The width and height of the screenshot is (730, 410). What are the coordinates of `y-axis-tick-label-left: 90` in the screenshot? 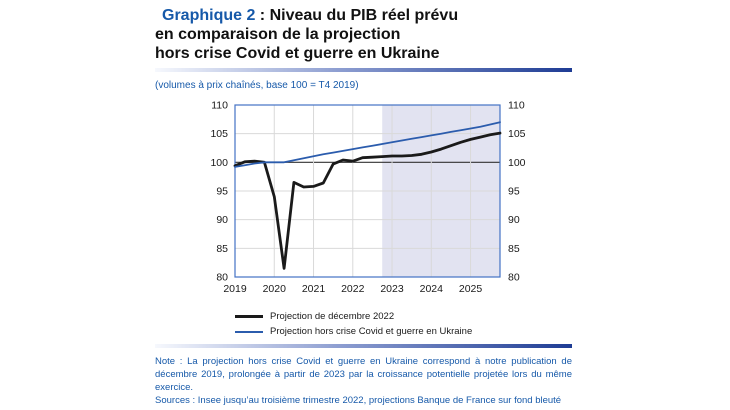 It's located at (222, 220).